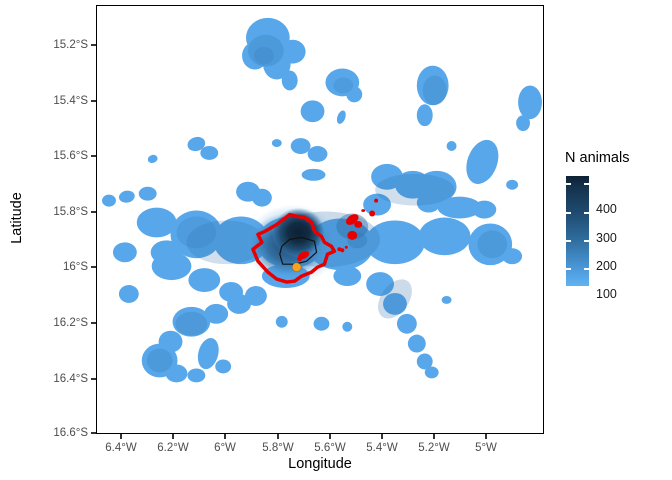 The image size is (672, 480). I want to click on legend-title: N animals, so click(597, 158).